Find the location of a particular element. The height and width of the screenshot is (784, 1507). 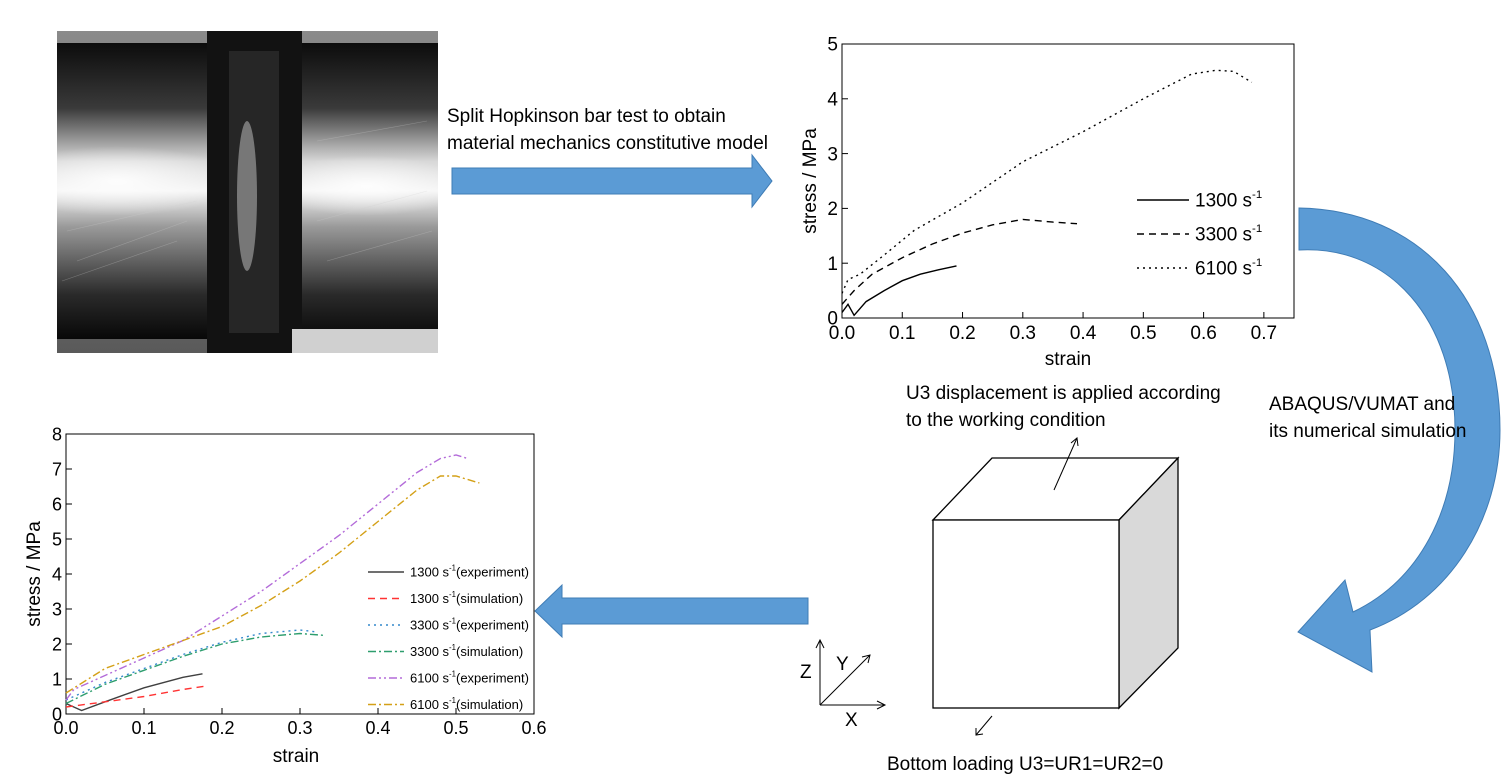

c2-xtick-label: 0.5 is located at coordinates (455, 728).